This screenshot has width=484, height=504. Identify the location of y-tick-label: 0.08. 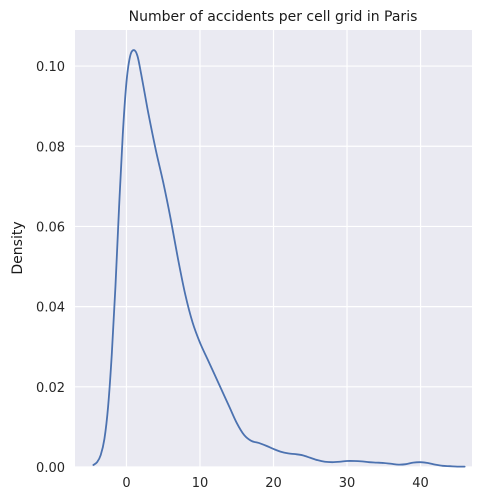
(50, 147).